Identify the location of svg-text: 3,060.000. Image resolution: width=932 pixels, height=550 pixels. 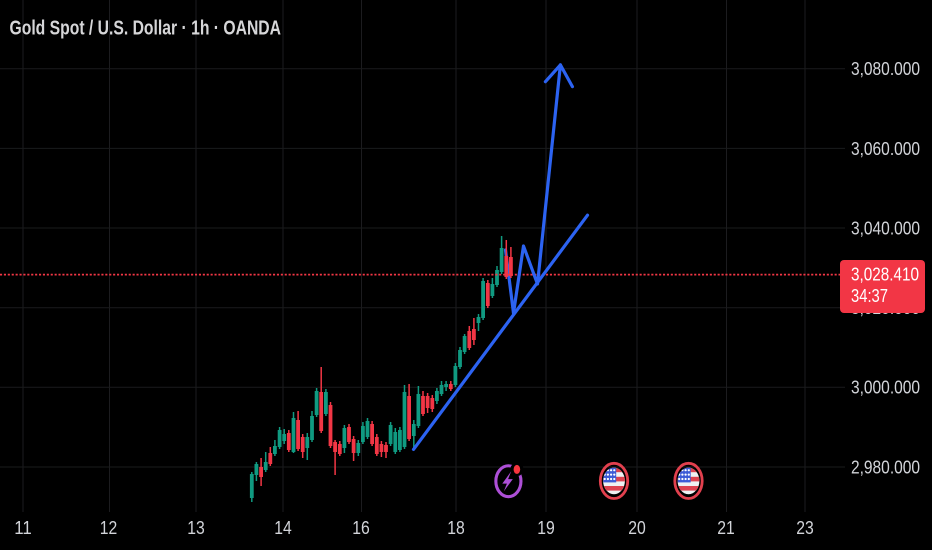
(885, 149).